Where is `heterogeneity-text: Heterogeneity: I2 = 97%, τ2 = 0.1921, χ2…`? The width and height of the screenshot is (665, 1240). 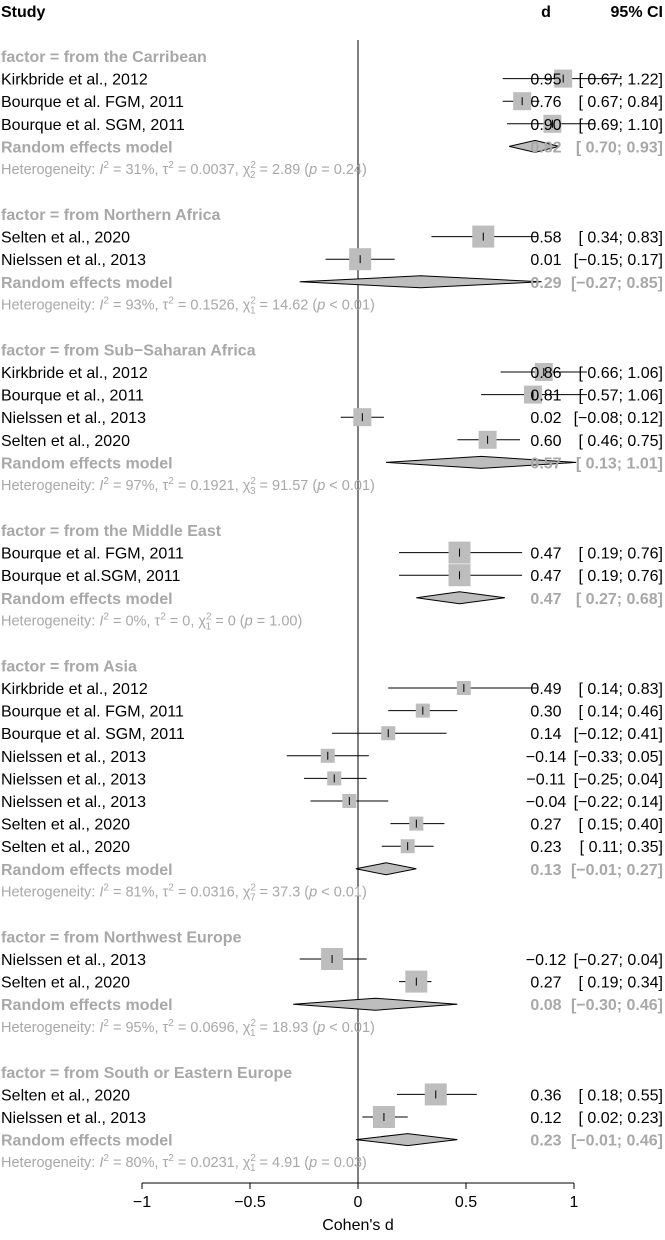 heterogeneity-text: Heterogeneity: I2 = 97%, τ2 = 0.1921, χ2… is located at coordinates (188, 486).